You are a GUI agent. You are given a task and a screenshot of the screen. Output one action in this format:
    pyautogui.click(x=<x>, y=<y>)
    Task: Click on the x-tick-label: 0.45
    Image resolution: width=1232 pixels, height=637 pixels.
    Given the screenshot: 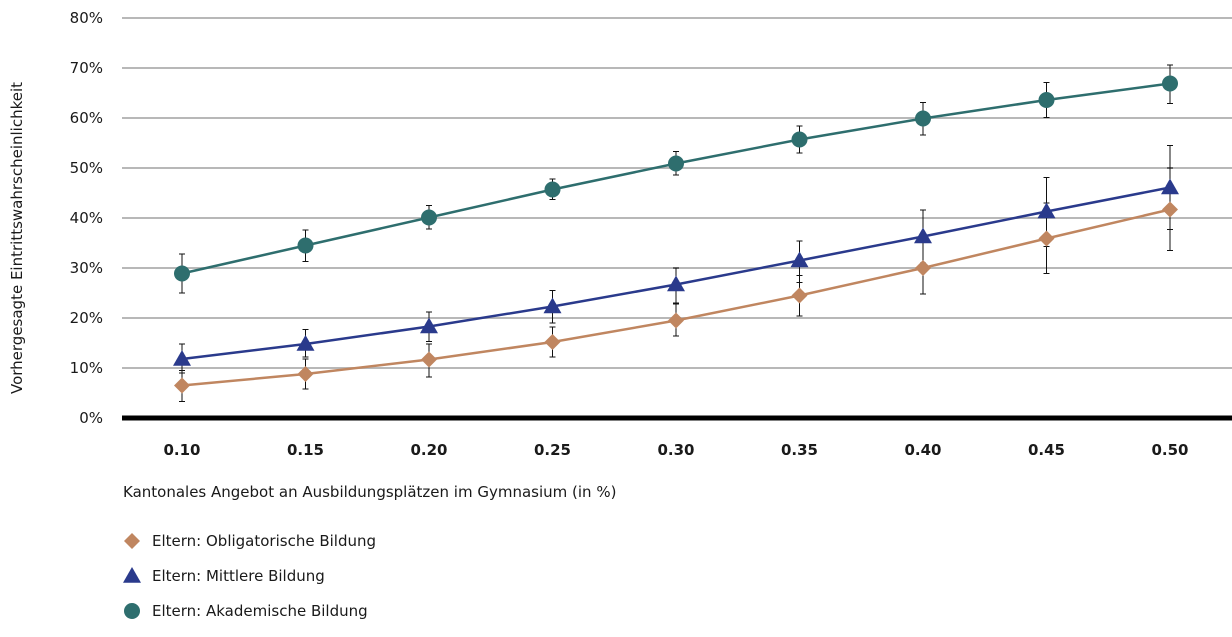 What is the action you would take?
    pyautogui.click(x=1046, y=450)
    